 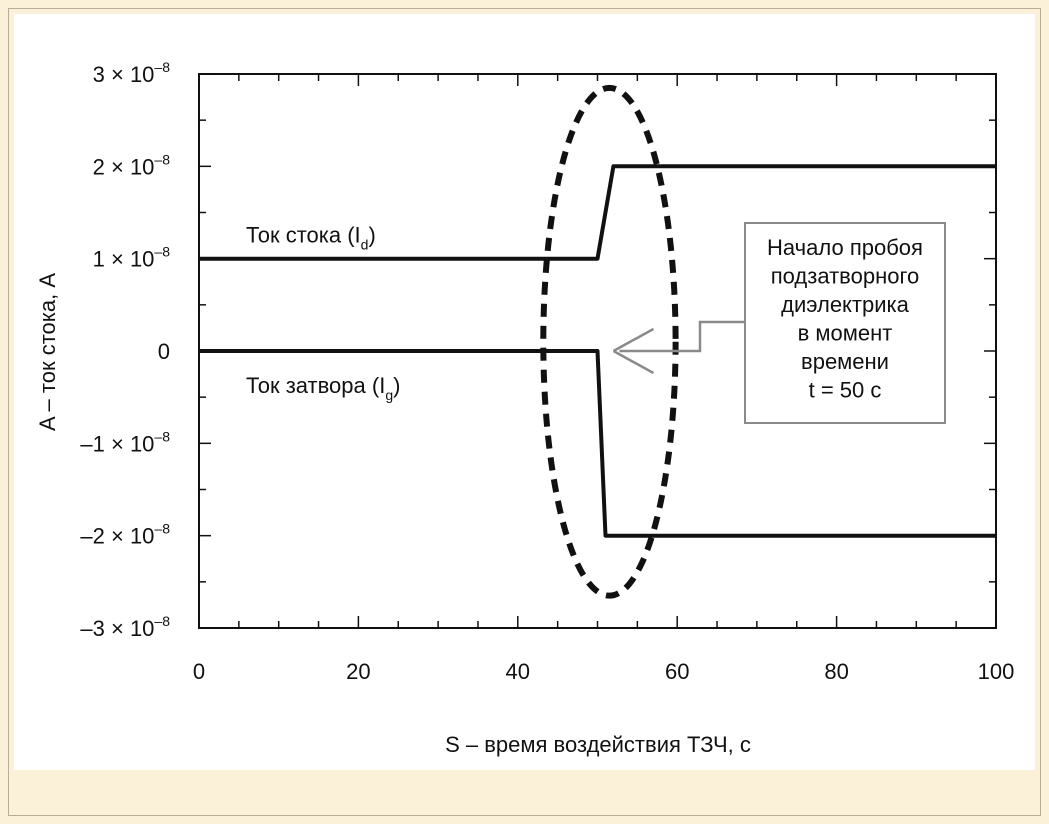 What do you see at coordinates (199, 671) in the screenshot?
I see `x-tick-label: 0` at bounding box center [199, 671].